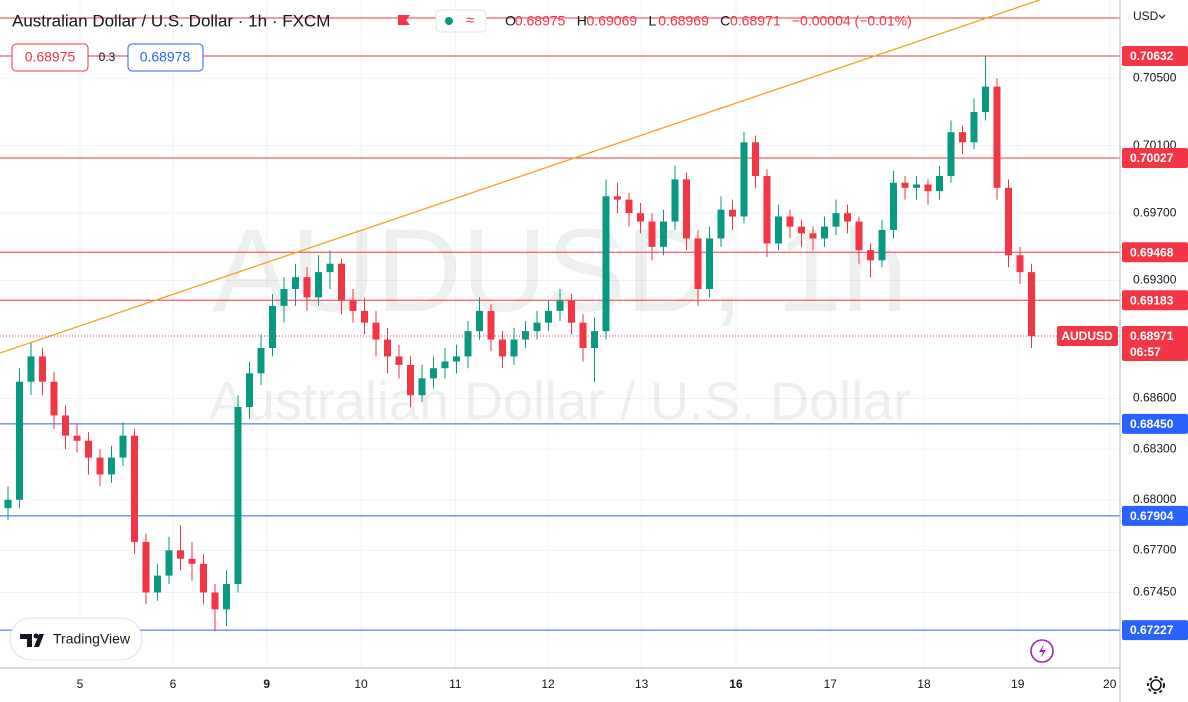 The height and width of the screenshot is (702, 1188). What do you see at coordinates (1042, 651) in the screenshot?
I see `events-icon` at bounding box center [1042, 651].